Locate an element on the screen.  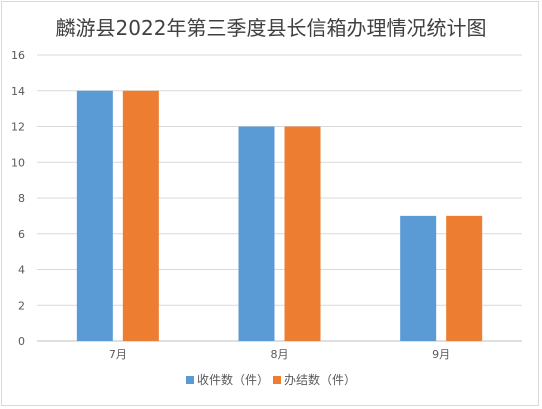
y-tick-label: 10 is located at coordinates (18, 162).